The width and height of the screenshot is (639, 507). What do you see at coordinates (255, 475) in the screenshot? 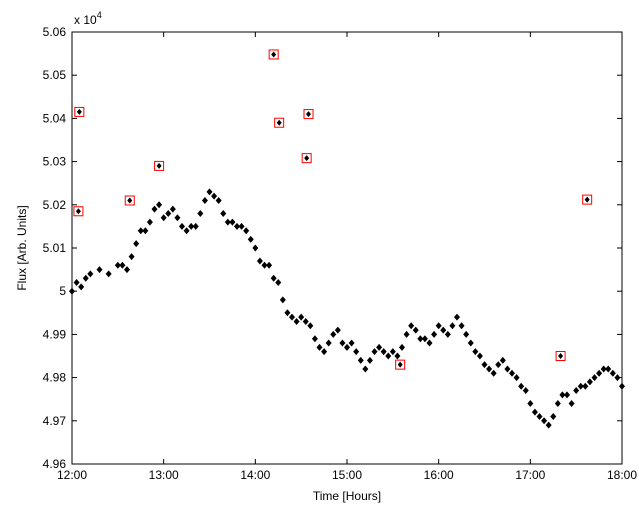
I see `x-tick-label: 14:00` at bounding box center [255, 475].